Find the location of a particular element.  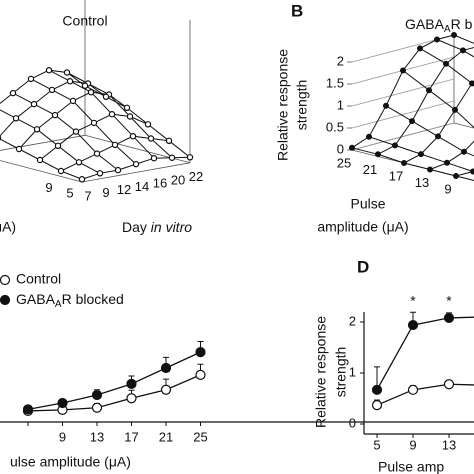

z-tick-label: 1.5 is located at coordinates (335, 82).